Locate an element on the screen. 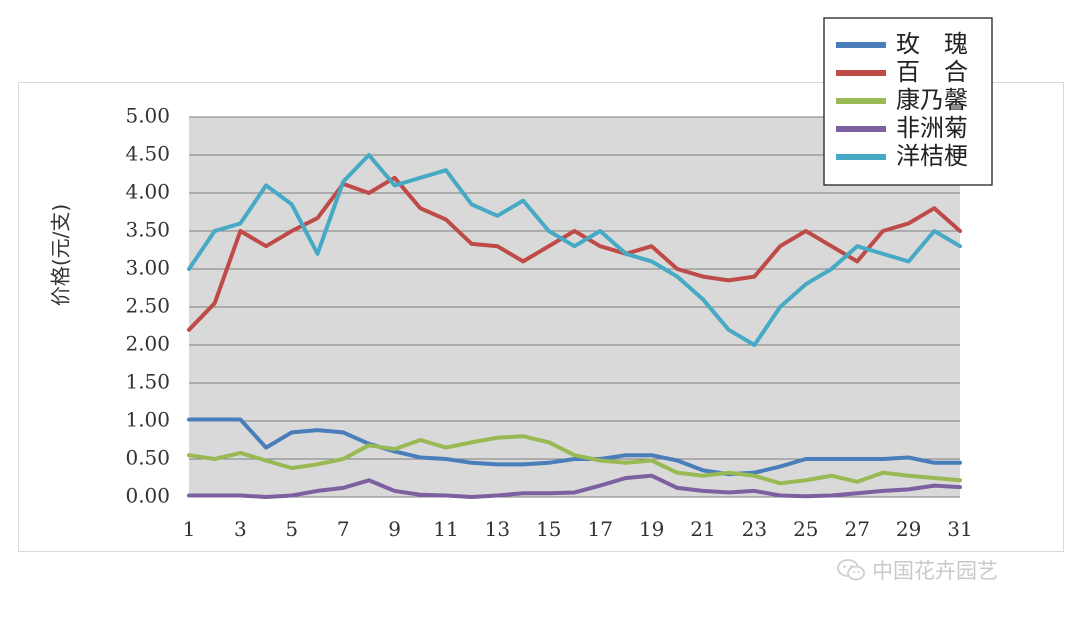  y-tick-label: 0.00 is located at coordinates (147, 496).